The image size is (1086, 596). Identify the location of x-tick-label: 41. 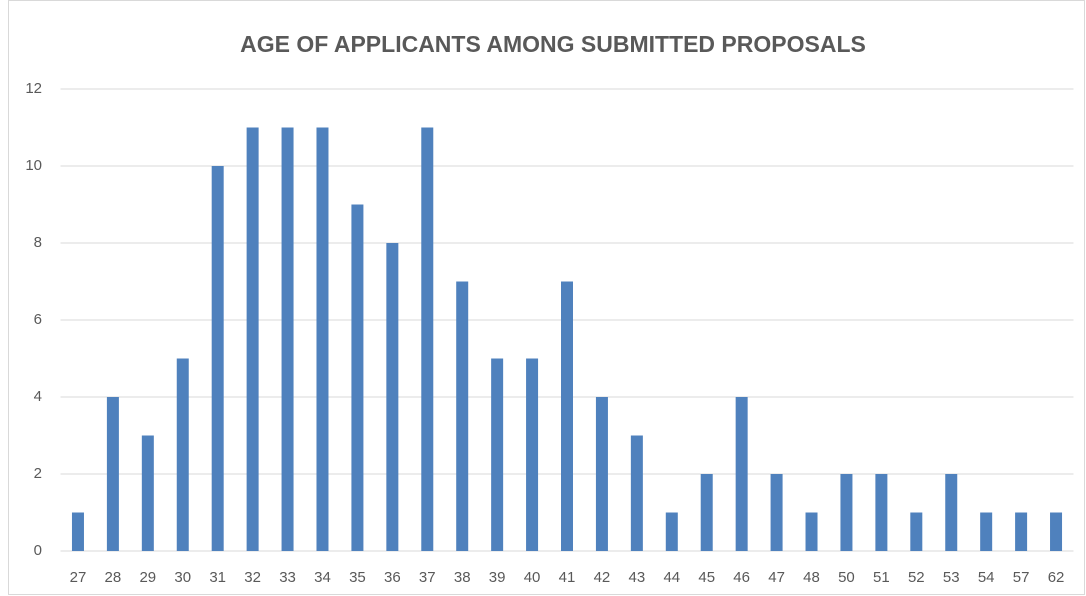
(567, 577).